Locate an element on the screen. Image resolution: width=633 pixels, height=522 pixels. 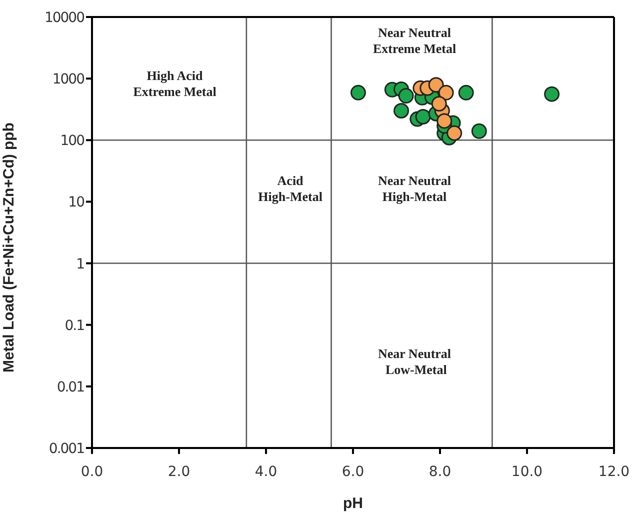
y-tick-label: 100 is located at coordinates (72, 141).